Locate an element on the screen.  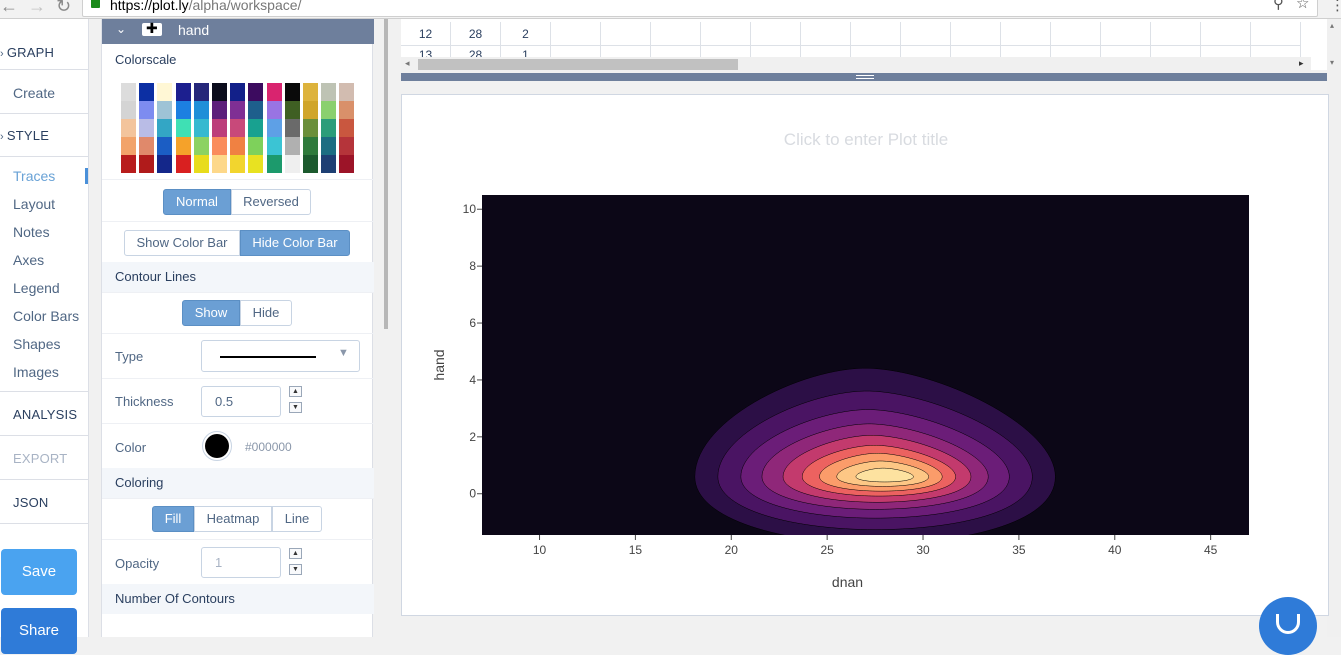
opacity-input: 1 is located at coordinates (241, 562).